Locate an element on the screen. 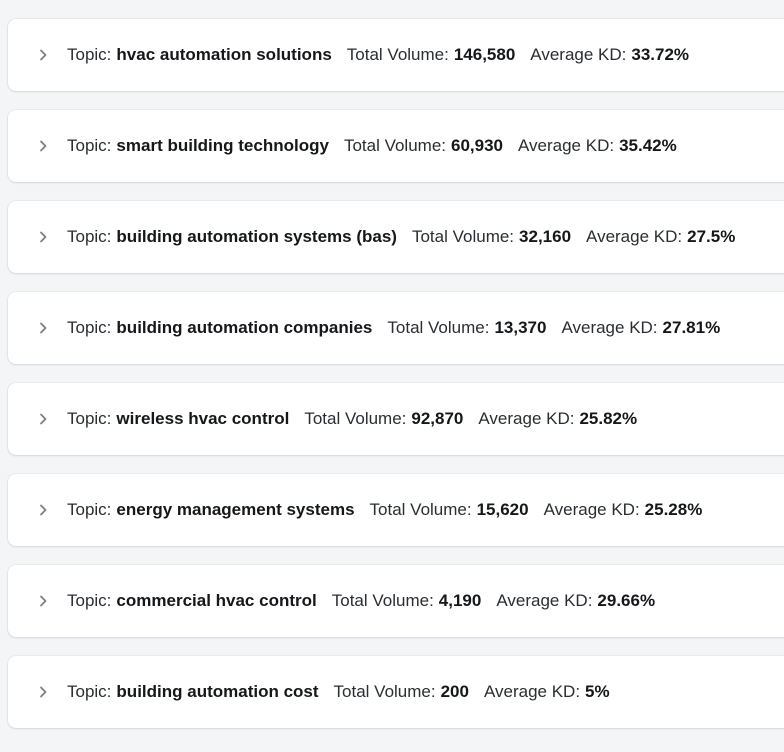 Image resolution: width=784 pixels, height=752 pixels. topic-segment: Topic: commercial hvac control is located at coordinates (192, 601).